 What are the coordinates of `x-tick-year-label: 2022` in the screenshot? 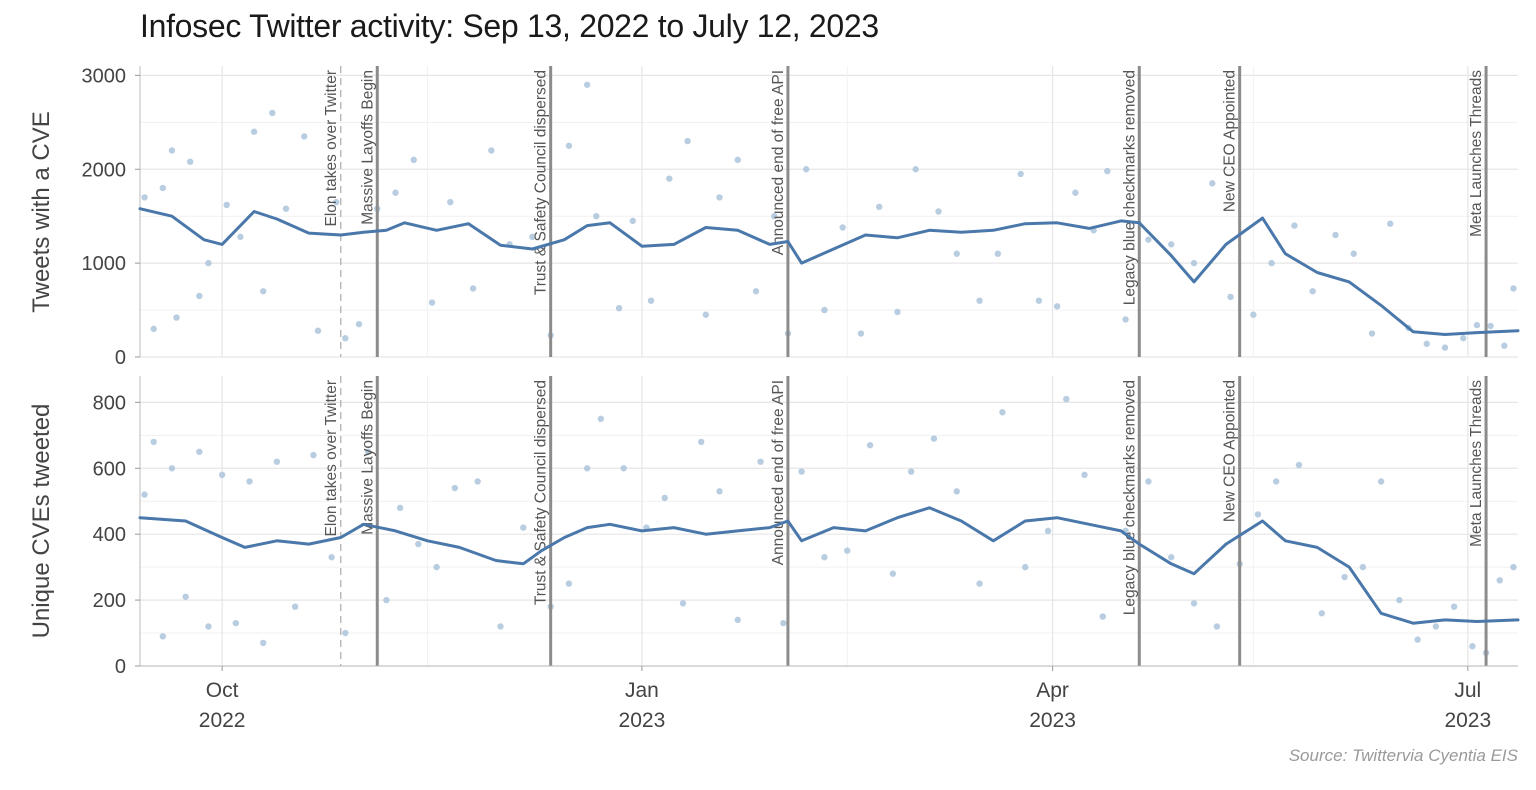 It's located at (222, 720).